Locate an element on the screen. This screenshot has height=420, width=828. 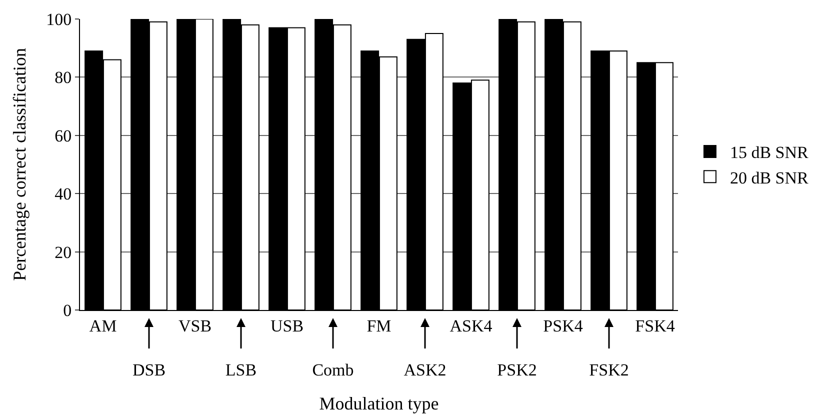
x-tick-label: ASK4 is located at coordinates (471, 326).